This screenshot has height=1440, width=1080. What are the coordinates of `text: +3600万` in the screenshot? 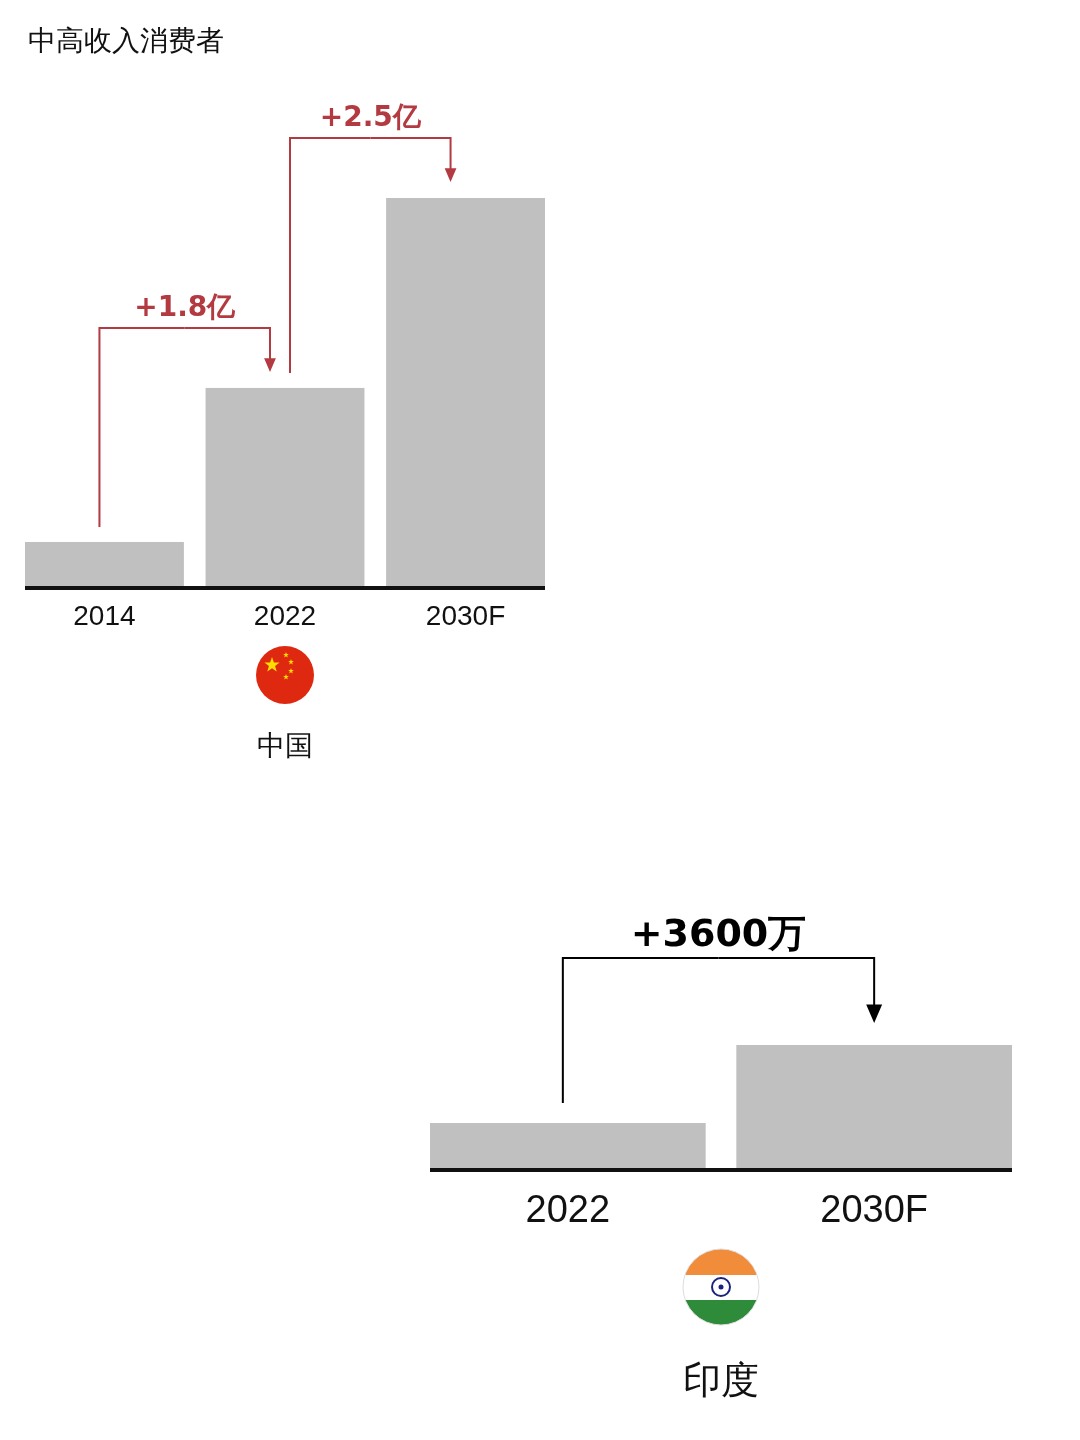 It's located at (718, 933).